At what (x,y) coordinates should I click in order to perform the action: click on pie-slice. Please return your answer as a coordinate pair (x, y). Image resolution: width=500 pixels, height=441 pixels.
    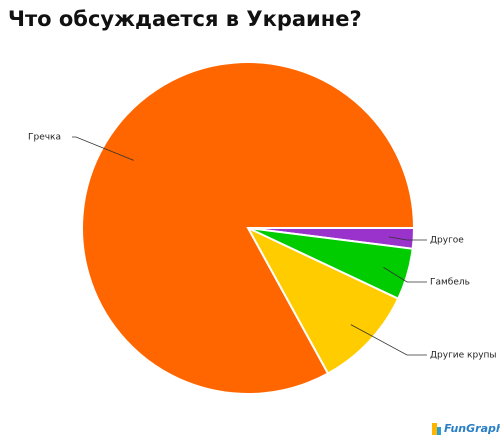
    Looking at the image, I should click on (322, 300).